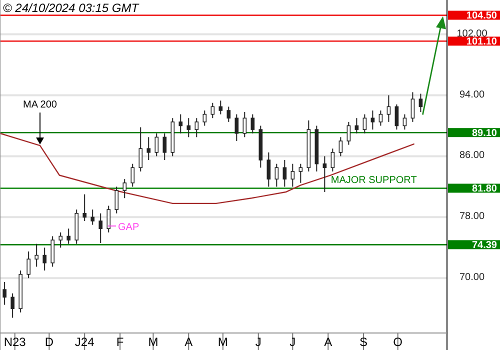 The width and height of the screenshot is (500, 350). What do you see at coordinates (49, 342) in the screenshot?
I see `x-tick-label: D` at bounding box center [49, 342].